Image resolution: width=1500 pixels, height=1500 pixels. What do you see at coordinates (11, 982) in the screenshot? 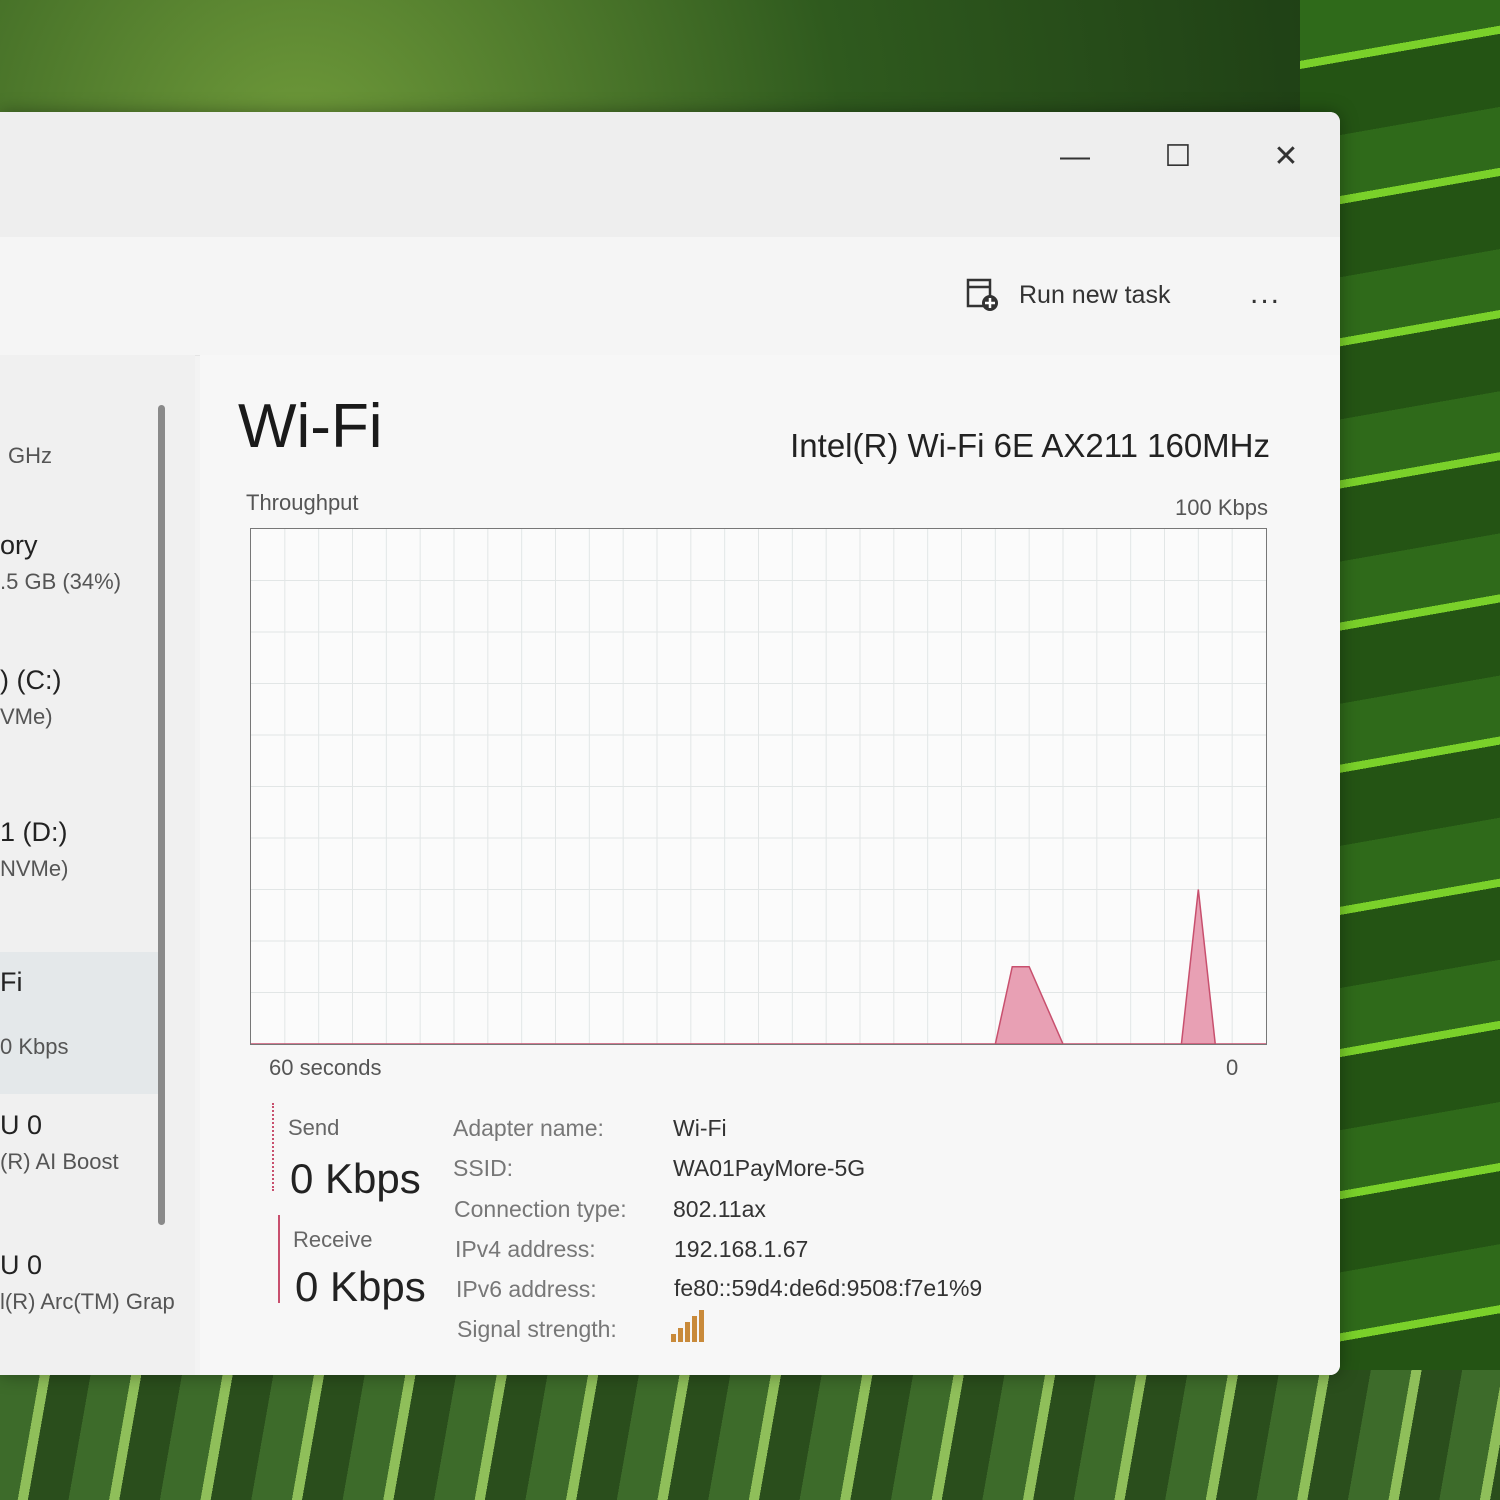
I see `sidebar-item-title: Fi` at bounding box center [11, 982].